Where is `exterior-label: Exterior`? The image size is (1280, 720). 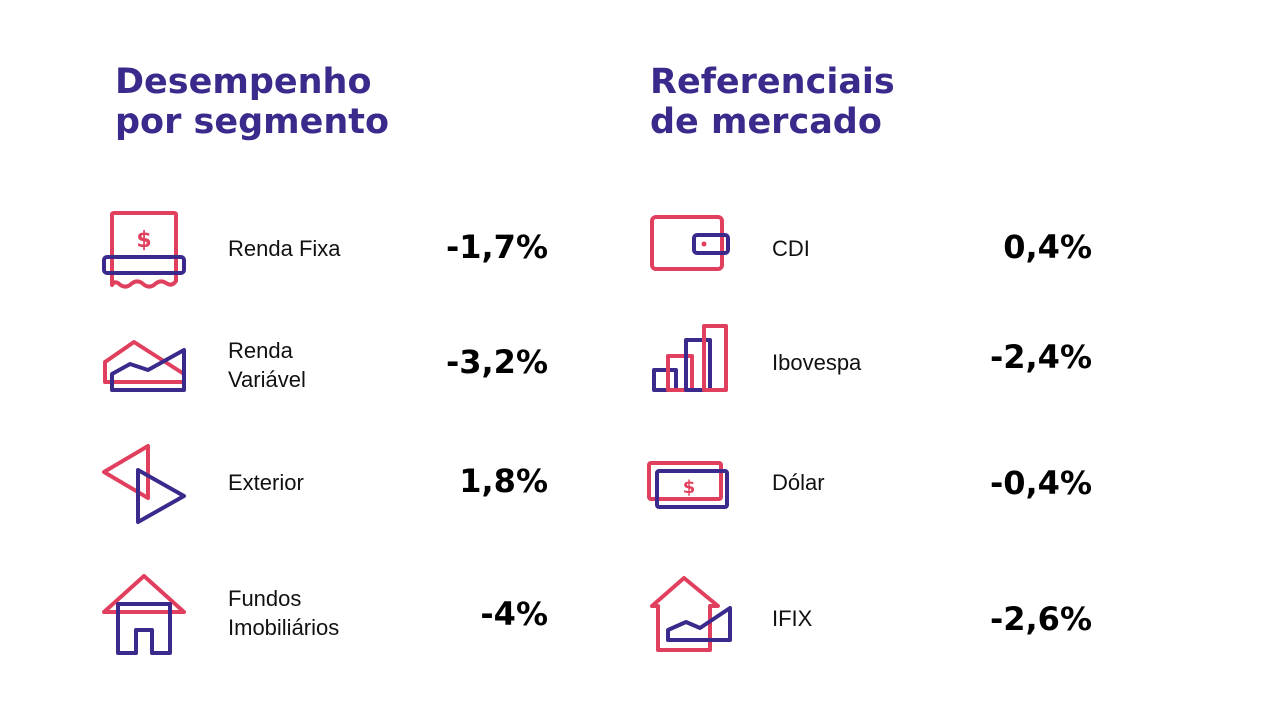 exterior-label: Exterior is located at coordinates (266, 482).